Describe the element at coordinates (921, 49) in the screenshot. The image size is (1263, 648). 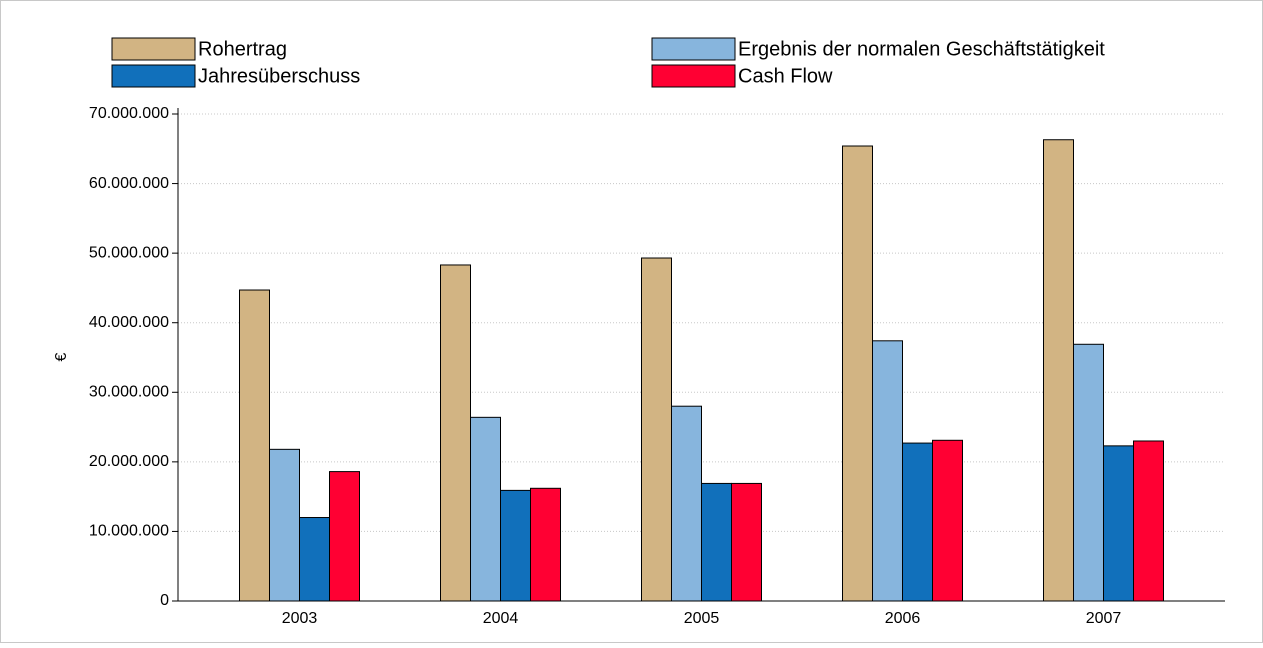
I see `legend-label: Ergebnis der normalen Geschäftstätigkeit` at that location.